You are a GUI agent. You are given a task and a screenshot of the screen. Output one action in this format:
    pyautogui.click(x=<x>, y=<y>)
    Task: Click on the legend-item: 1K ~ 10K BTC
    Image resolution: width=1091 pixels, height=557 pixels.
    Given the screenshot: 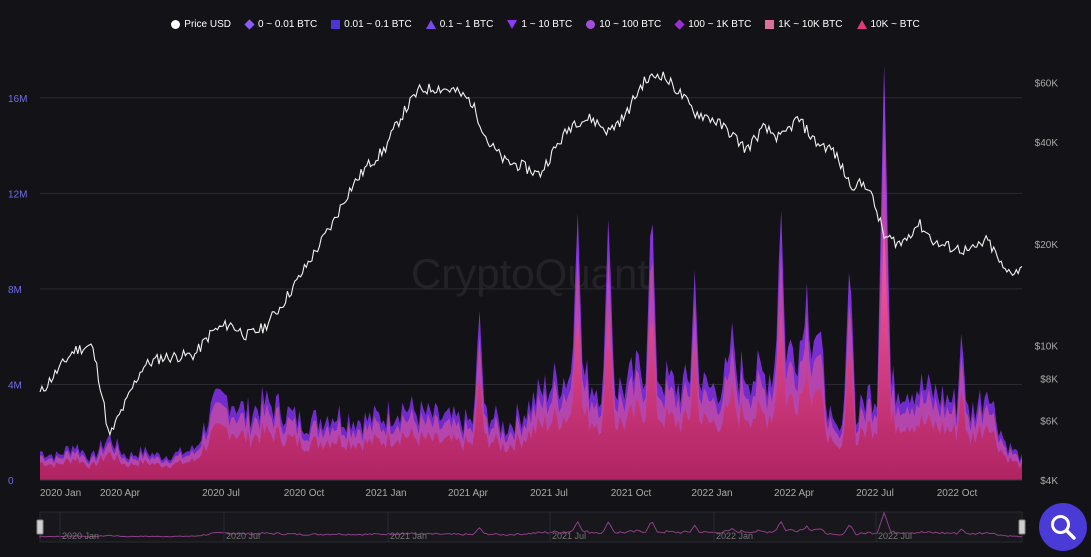 What is the action you would take?
    pyautogui.click(x=804, y=24)
    